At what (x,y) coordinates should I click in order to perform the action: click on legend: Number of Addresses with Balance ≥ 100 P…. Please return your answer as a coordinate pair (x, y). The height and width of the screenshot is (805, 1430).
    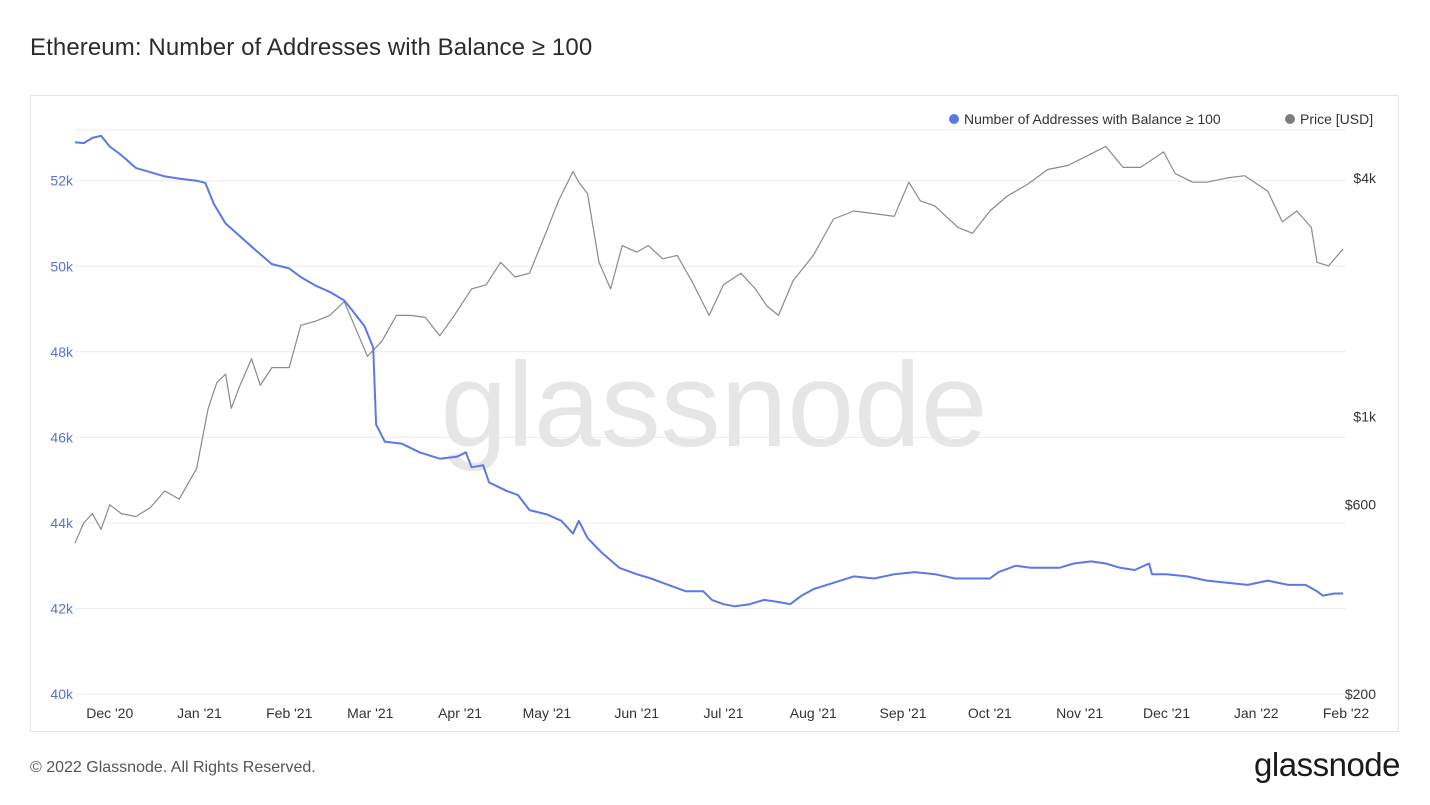
    Looking at the image, I should click on (1161, 119).